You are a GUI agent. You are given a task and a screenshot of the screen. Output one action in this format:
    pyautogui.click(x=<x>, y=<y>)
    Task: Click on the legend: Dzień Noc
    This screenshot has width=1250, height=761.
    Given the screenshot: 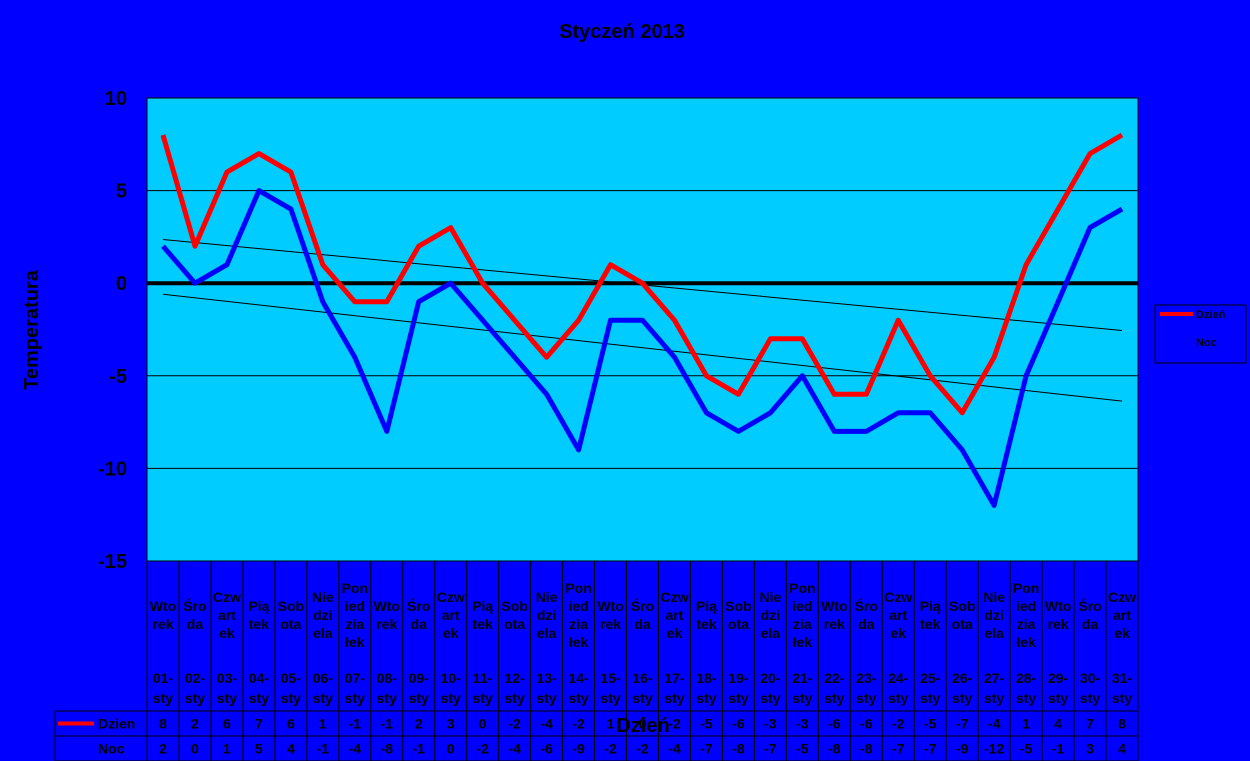 What is the action you would take?
    pyautogui.click(x=1200, y=334)
    